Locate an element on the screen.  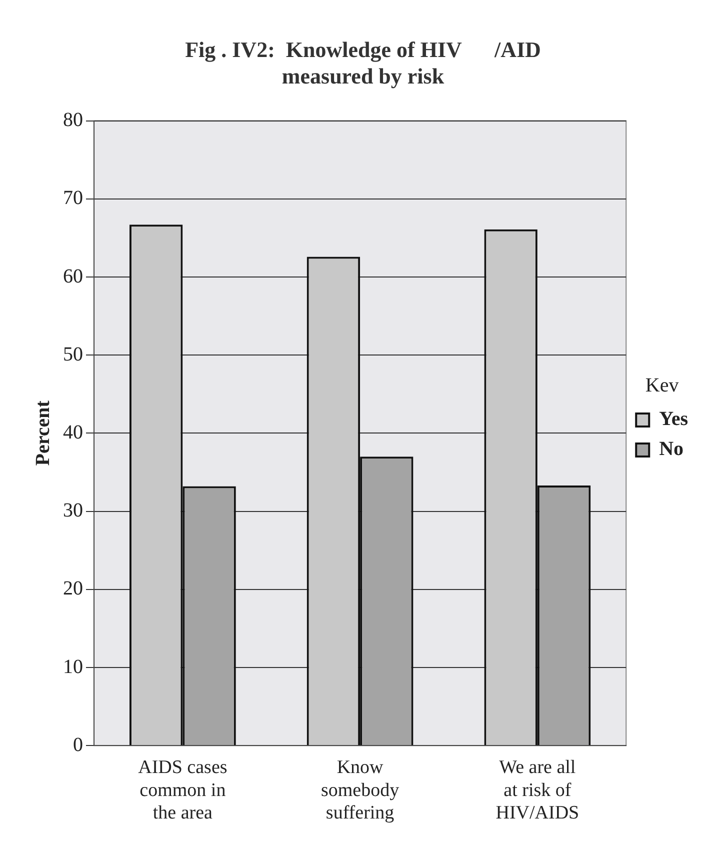
x-tick-label: AIDS cases common in the area is located at coordinates (183, 790).